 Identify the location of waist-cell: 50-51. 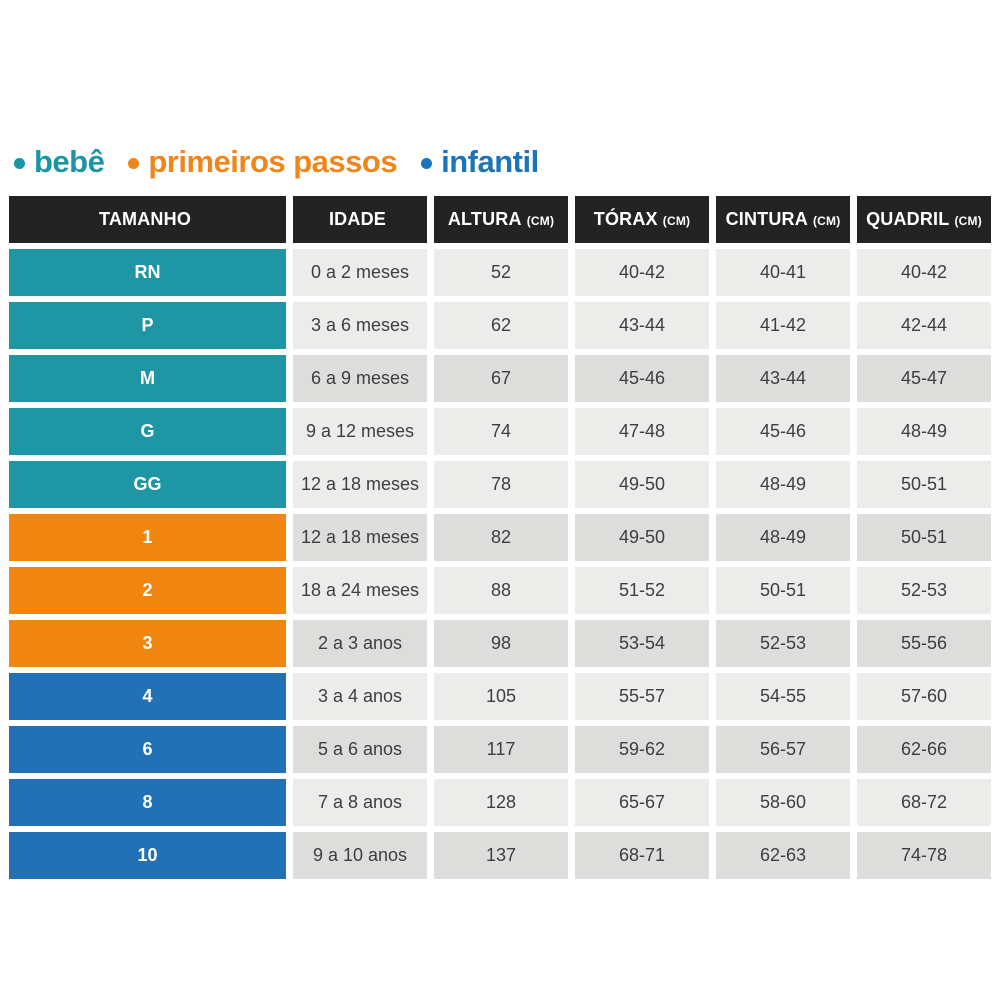
(783, 590).